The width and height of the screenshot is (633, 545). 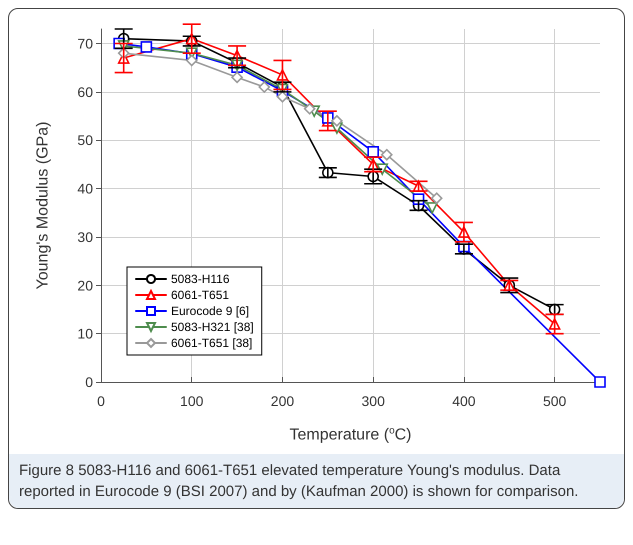 What do you see at coordinates (85, 188) in the screenshot?
I see `y-tick-label: 40` at bounding box center [85, 188].